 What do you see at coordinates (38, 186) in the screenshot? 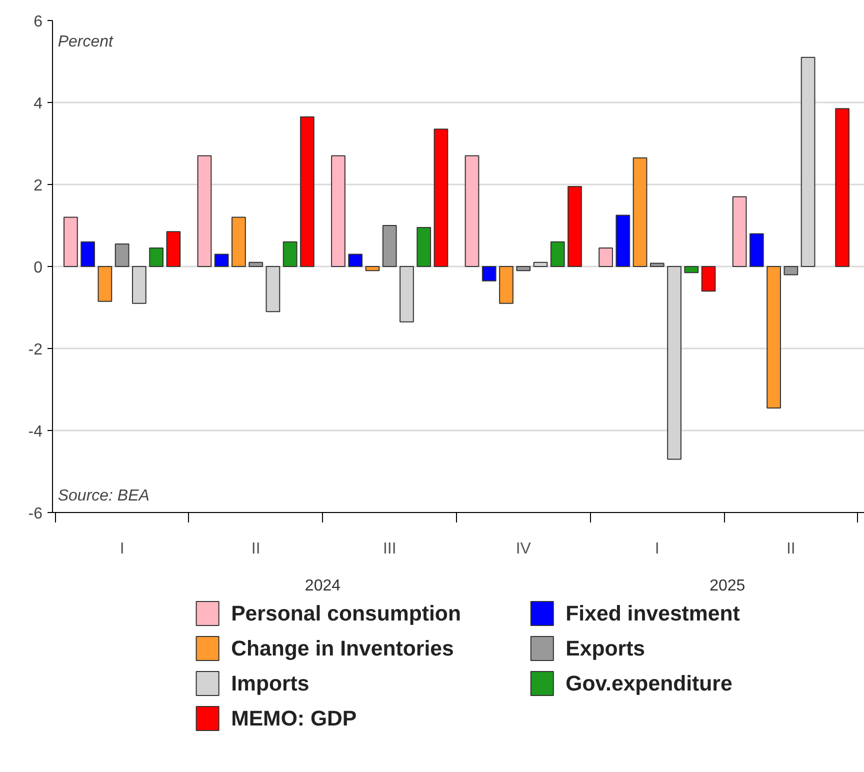
I see `y-tick-label: 2` at bounding box center [38, 186].